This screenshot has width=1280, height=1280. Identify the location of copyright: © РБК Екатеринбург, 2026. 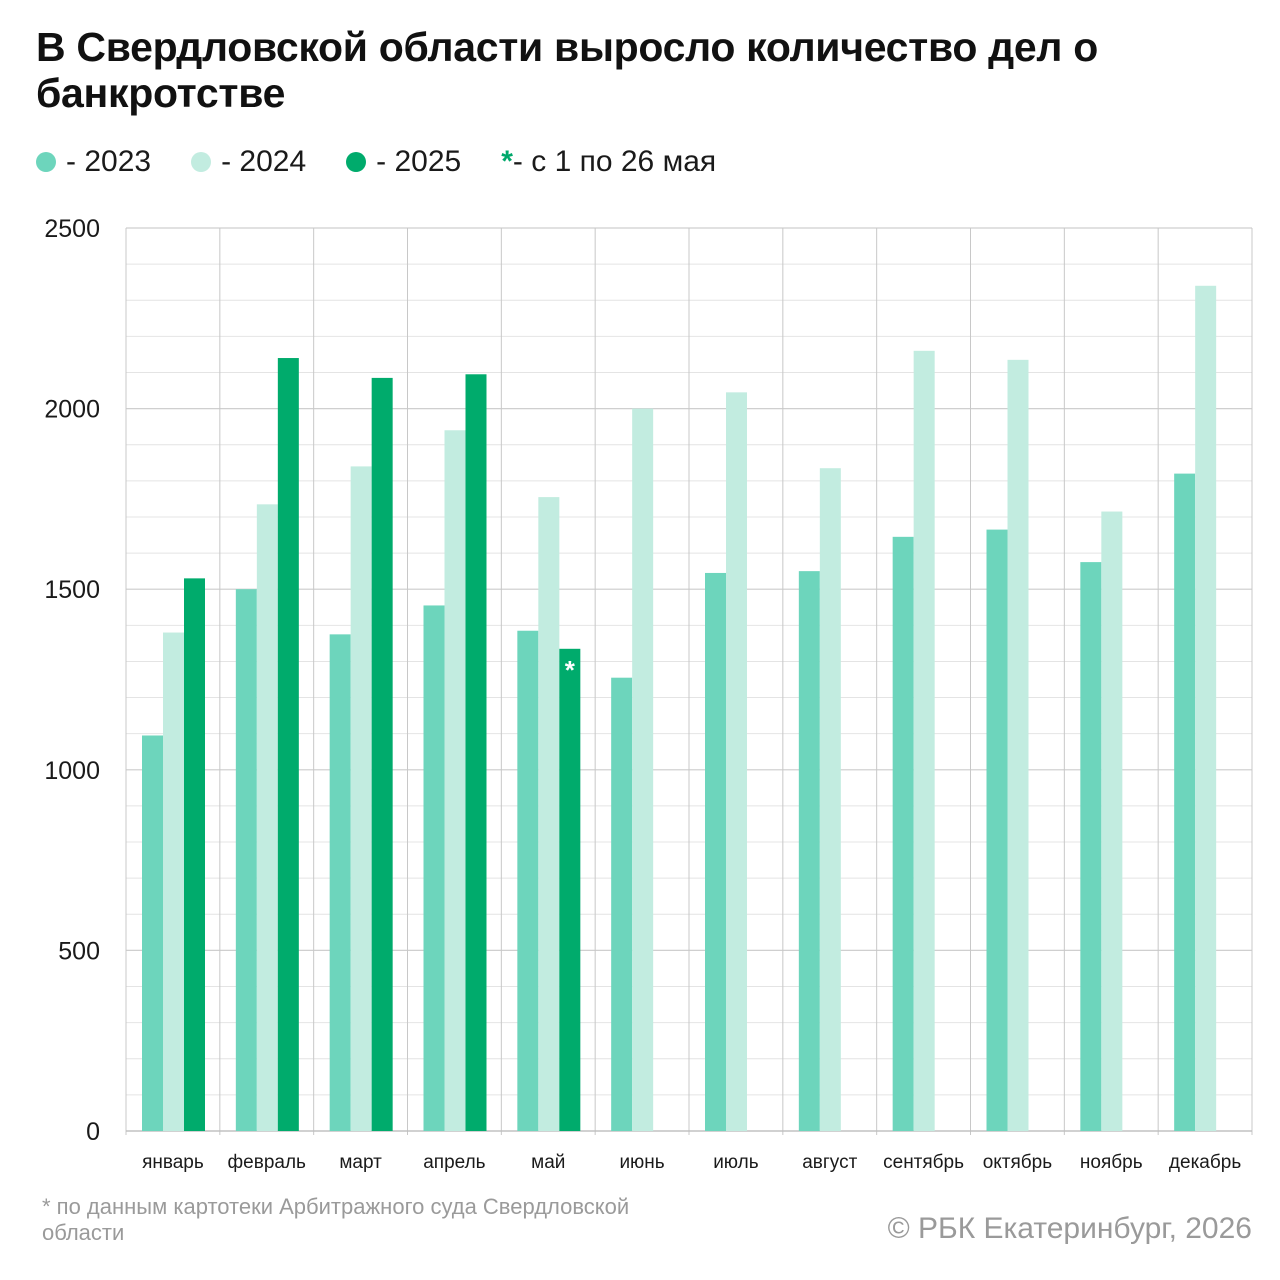
(1069, 1228).